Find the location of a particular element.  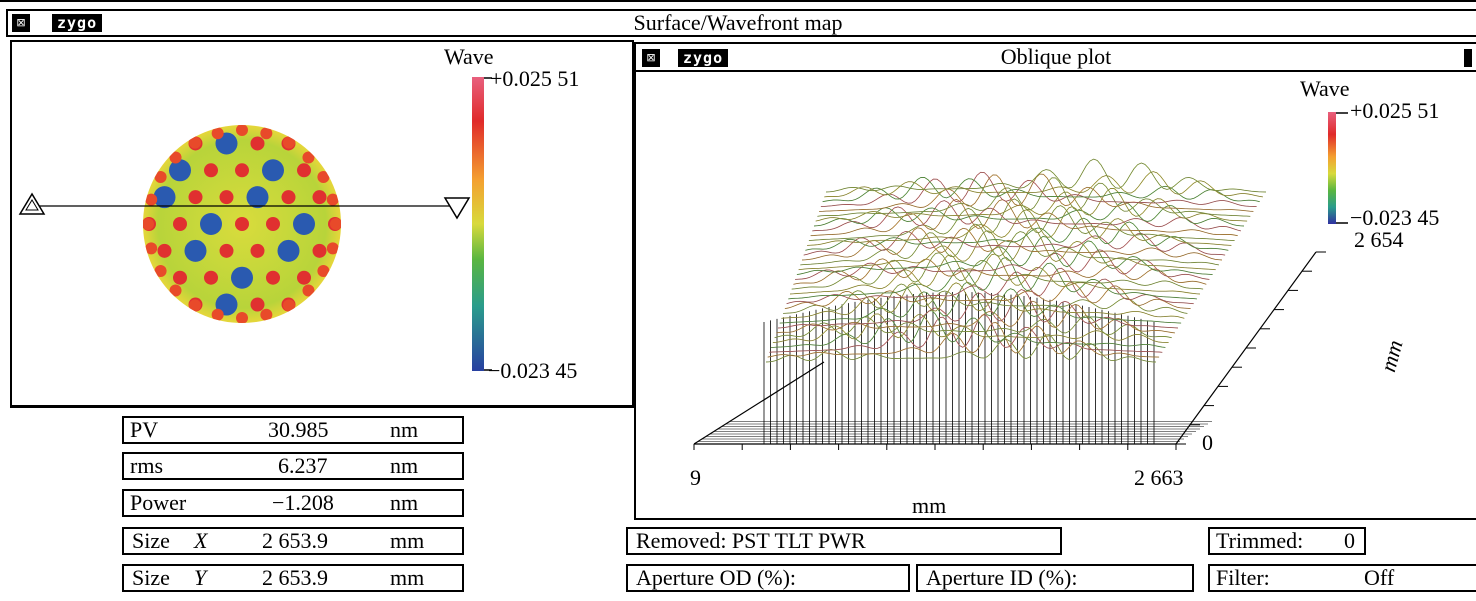

stat-value: 6.237 is located at coordinates (303, 465).